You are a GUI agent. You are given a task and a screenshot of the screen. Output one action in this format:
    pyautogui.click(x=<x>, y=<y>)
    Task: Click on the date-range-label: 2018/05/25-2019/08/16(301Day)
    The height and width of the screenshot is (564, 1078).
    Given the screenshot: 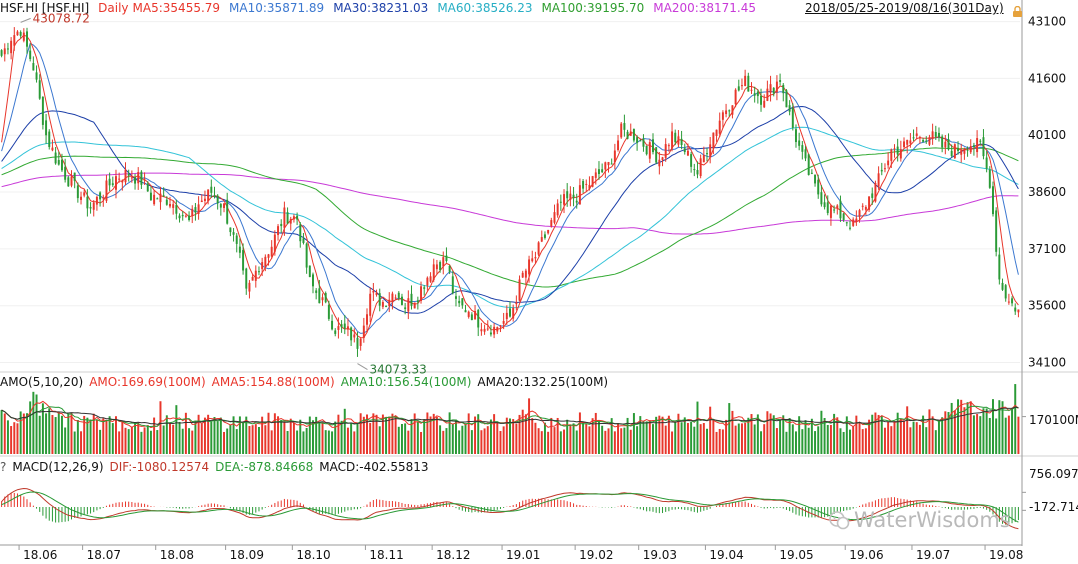 What is the action you would take?
    pyautogui.click(x=904, y=8)
    